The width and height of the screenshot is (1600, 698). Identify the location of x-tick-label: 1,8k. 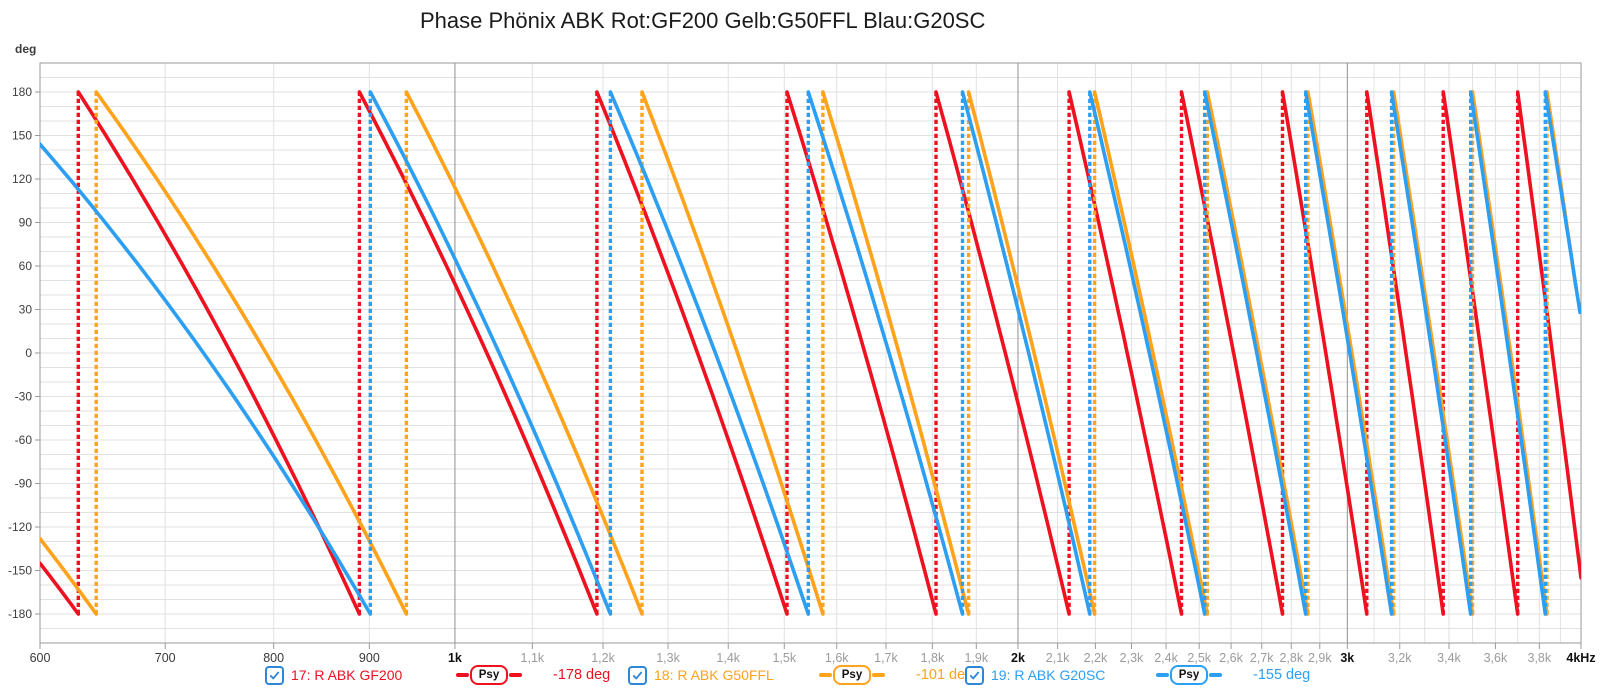
(933, 658).